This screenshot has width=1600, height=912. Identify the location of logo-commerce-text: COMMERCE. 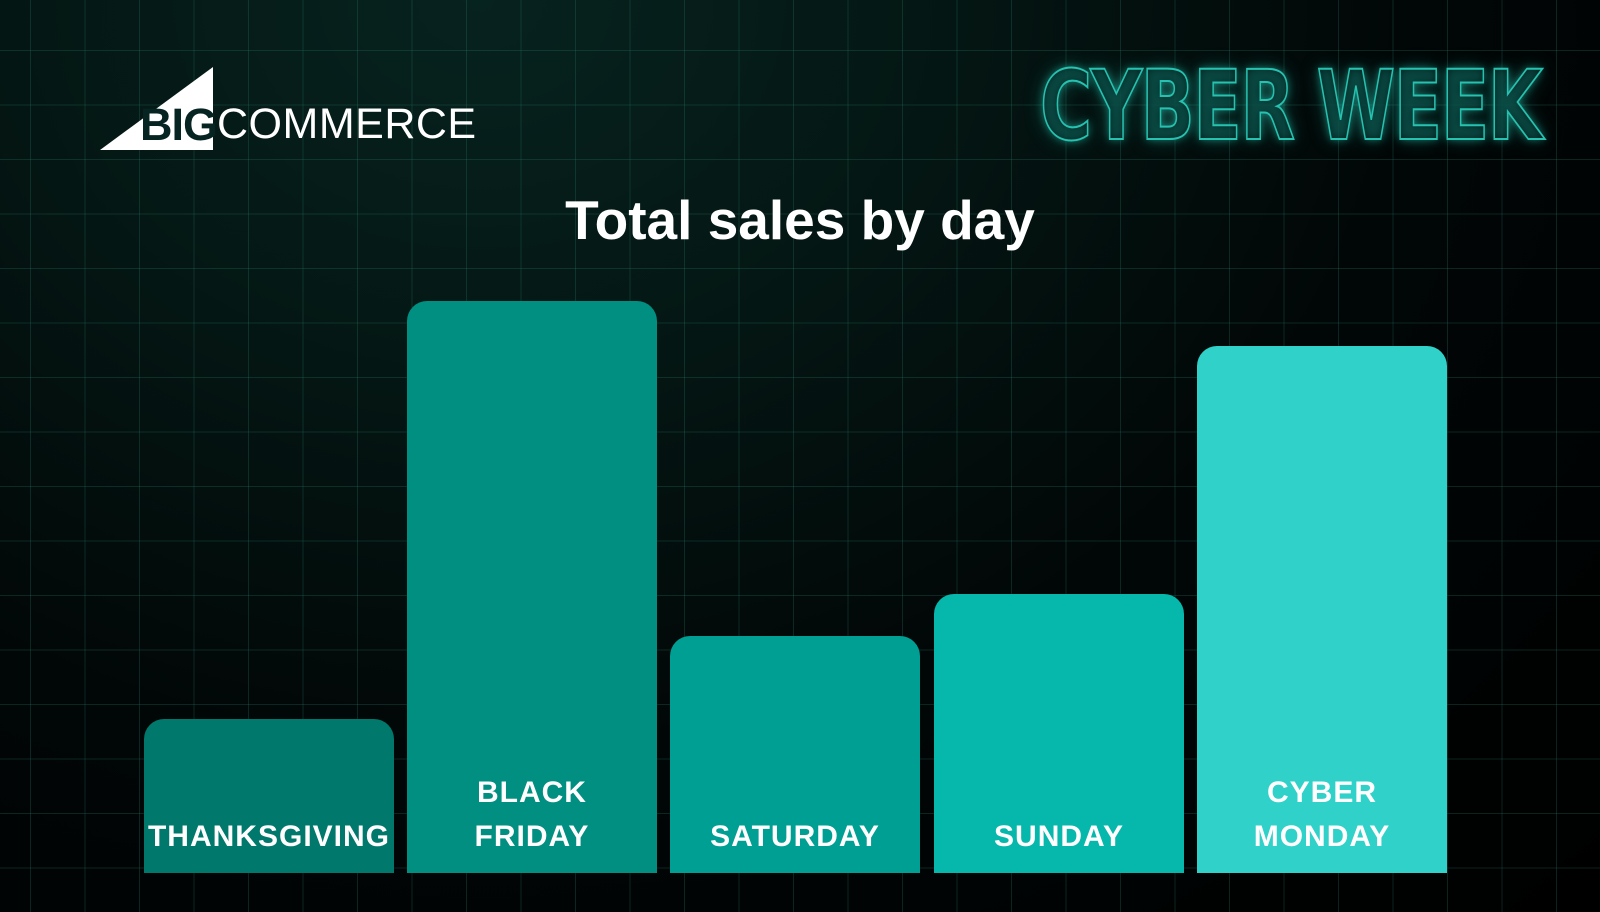
(347, 124).